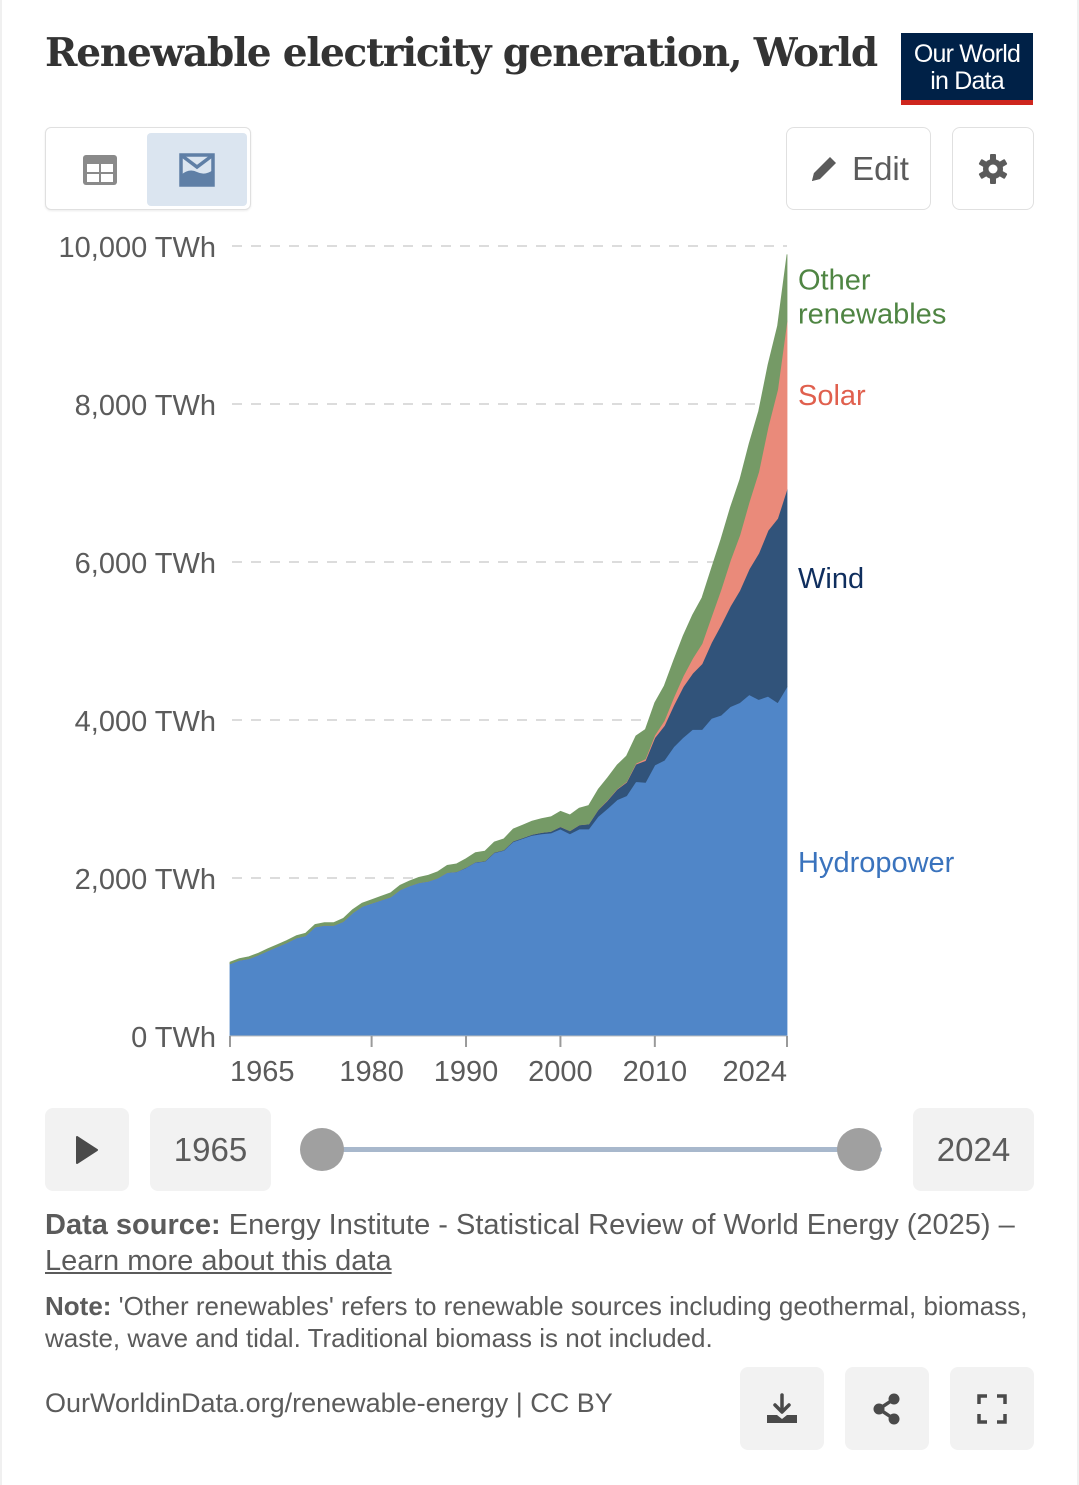 Image resolution: width=1079 pixels, height=1485 pixels. What do you see at coordinates (218, 1261) in the screenshot?
I see `learn-more-link: Learn more about this data` at bounding box center [218, 1261].